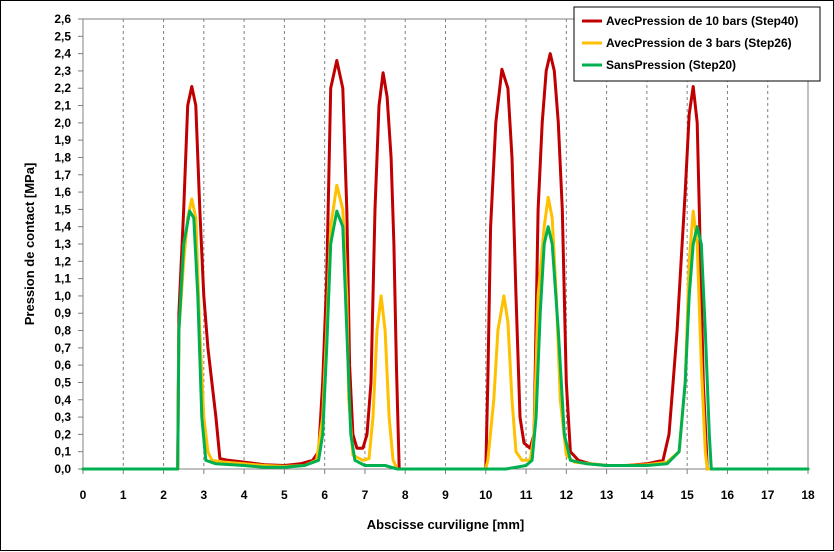 The image size is (834, 552). I want to click on x-tick-label: 10, so click(486, 495).